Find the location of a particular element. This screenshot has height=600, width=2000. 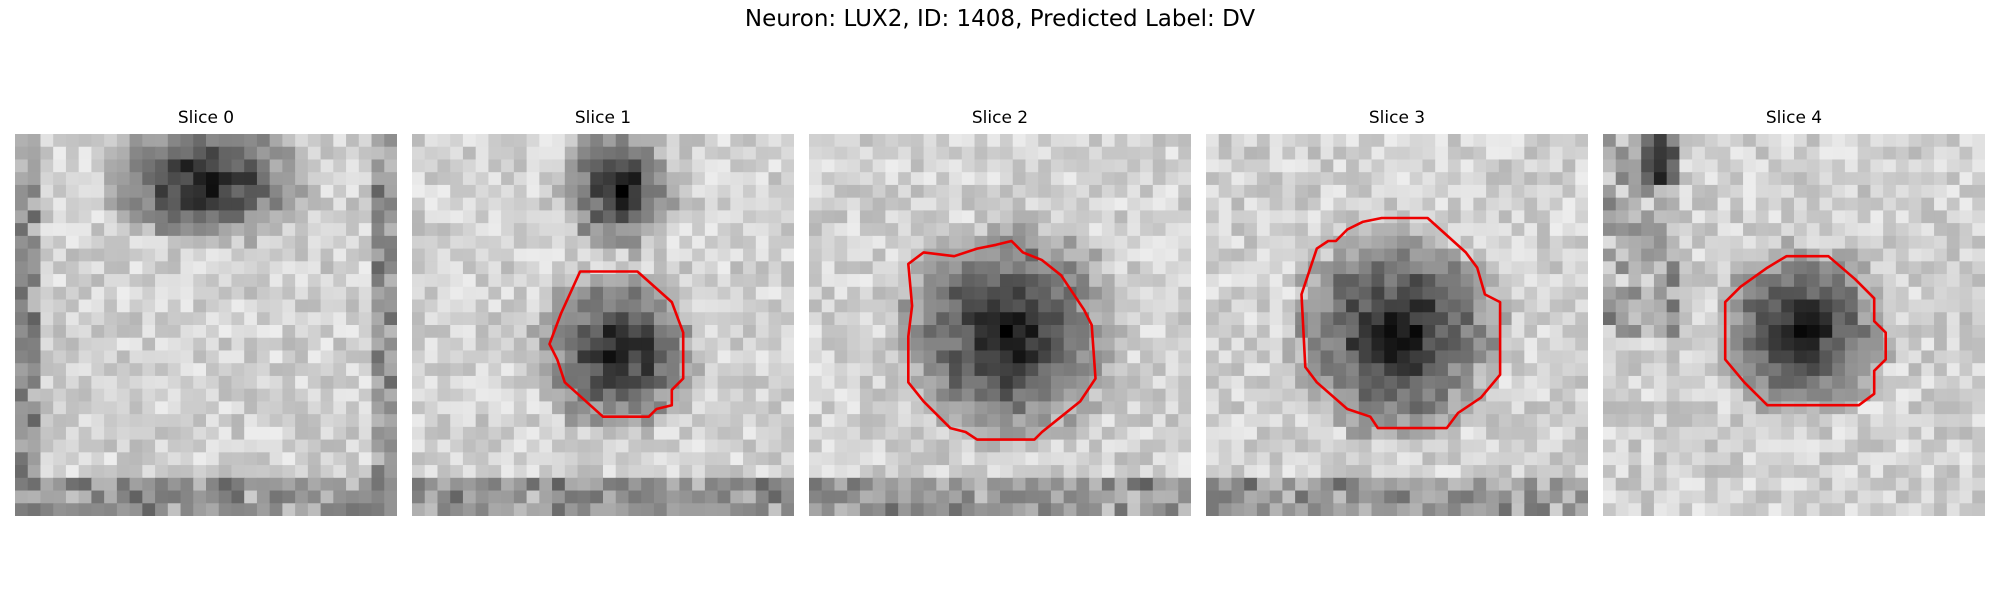

slice-panel: Slice 4 is located at coordinates (1794, 312).